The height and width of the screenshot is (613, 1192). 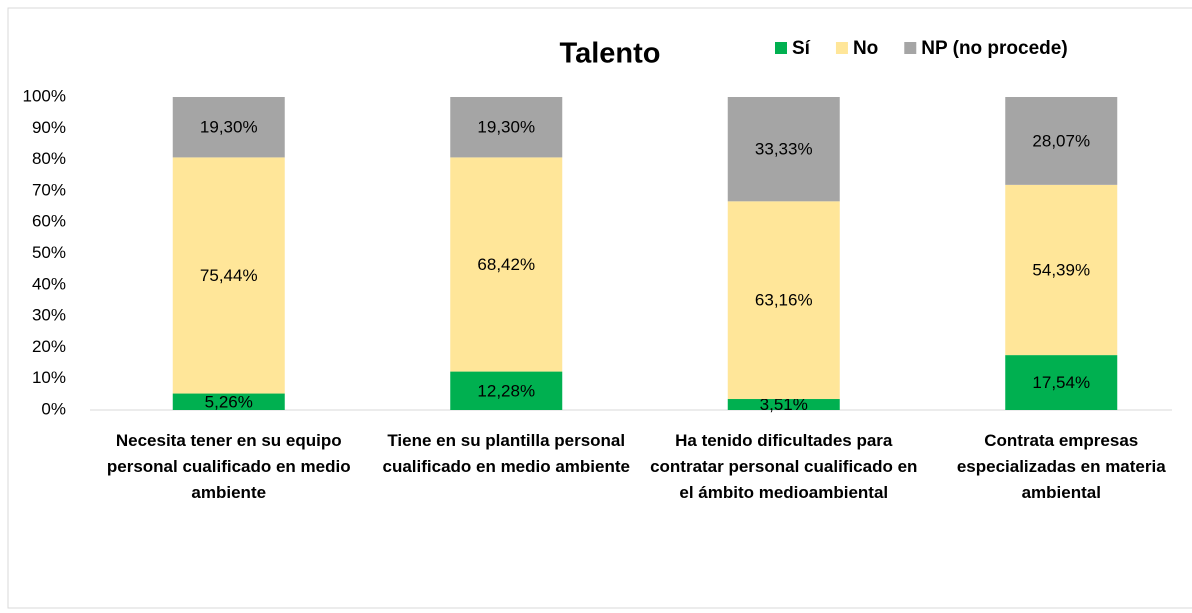 I want to click on value-label: 75,44%, so click(x=229, y=275).